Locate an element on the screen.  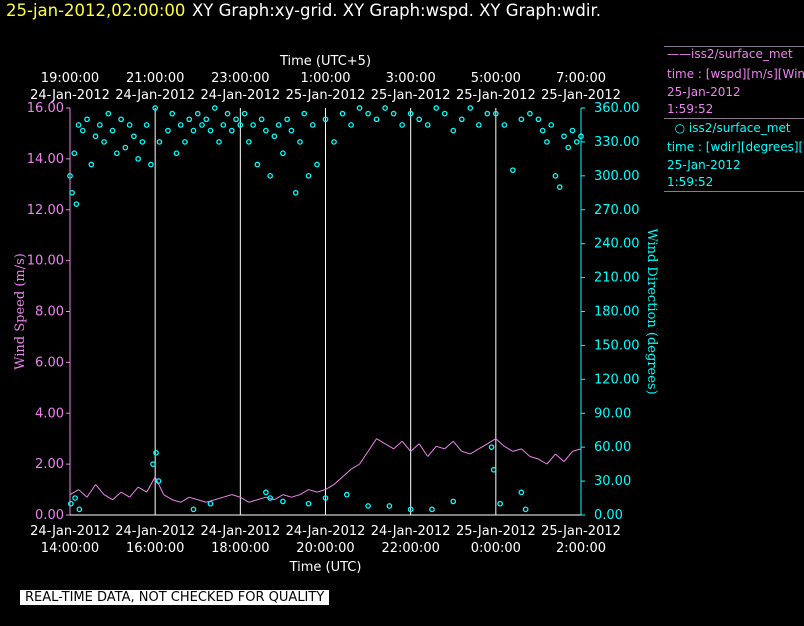
legend-wspd-name: ——iss2/surface_met is located at coordinates (730, 54).